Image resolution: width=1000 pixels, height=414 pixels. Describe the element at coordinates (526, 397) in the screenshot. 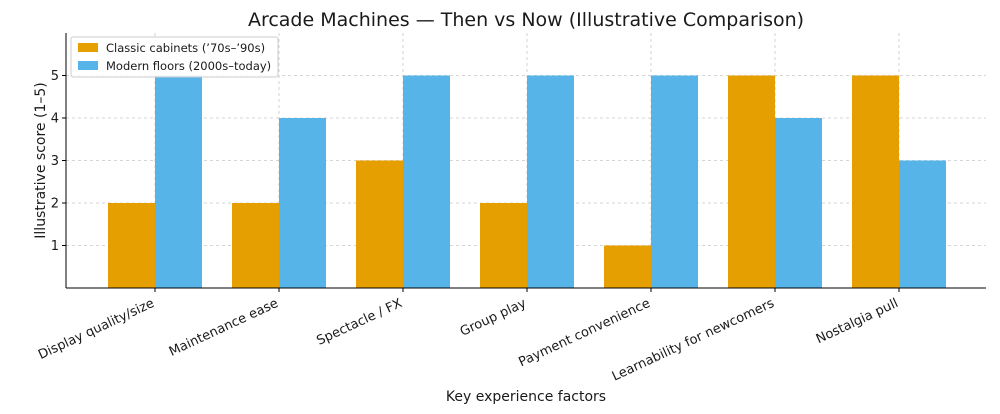

I see `x-axis-label: Key experience factors` at that location.